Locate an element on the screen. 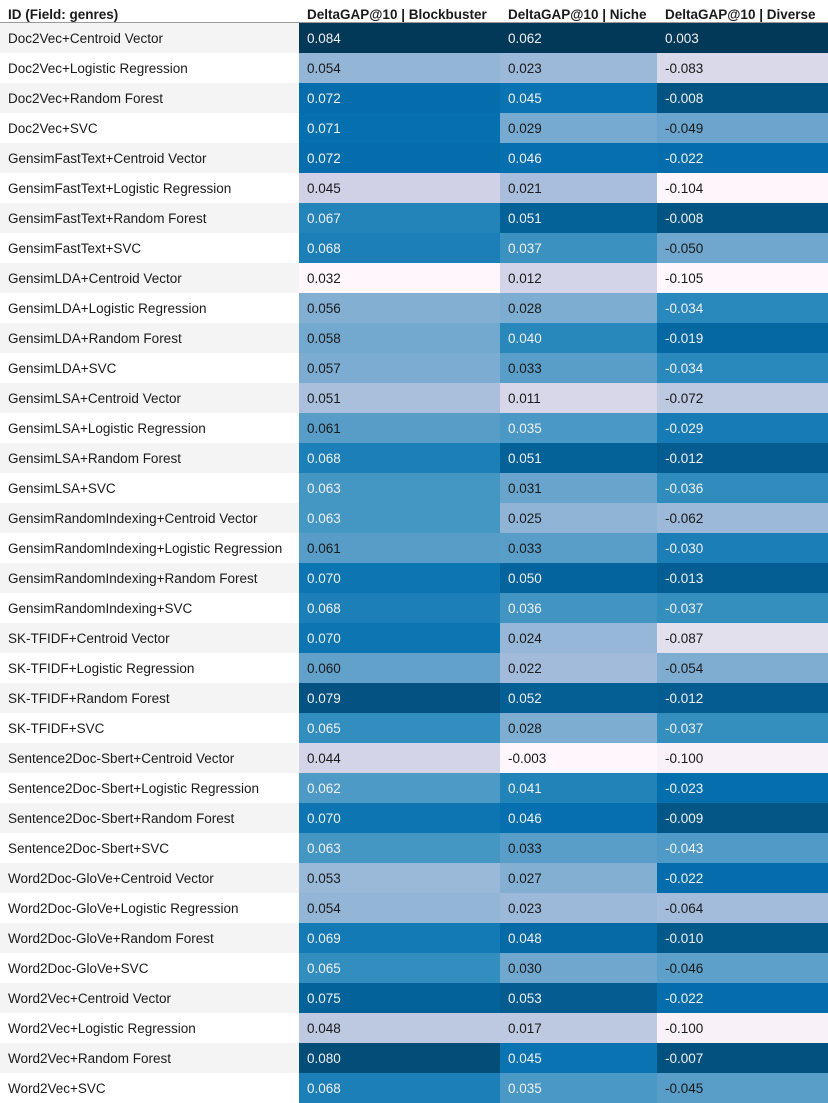 The image size is (828, 1103). diverse-cell: -0.087 is located at coordinates (742, 638).